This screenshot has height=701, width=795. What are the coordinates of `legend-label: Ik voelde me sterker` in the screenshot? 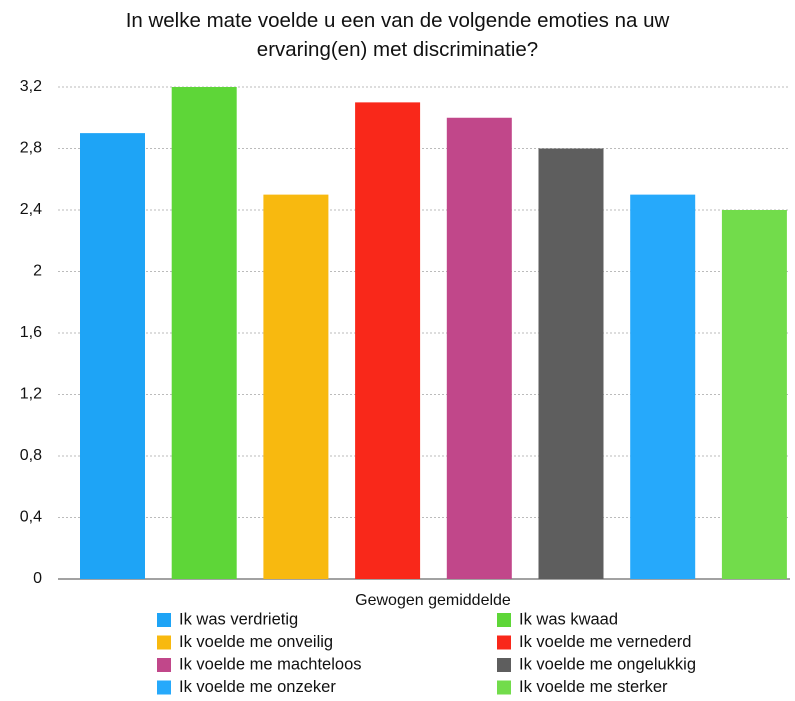 It's located at (593, 687).